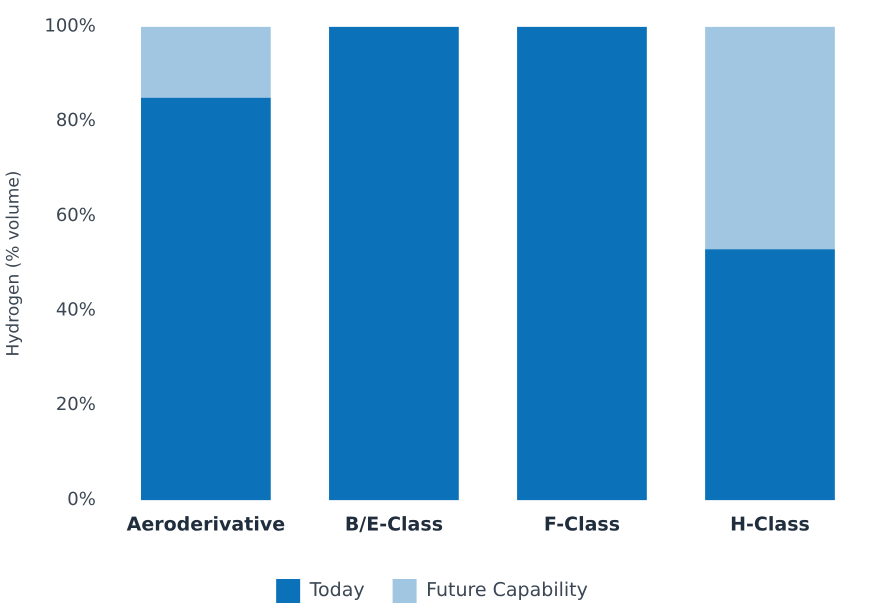  I want to click on y-tick-label: 0%, so click(81, 499).